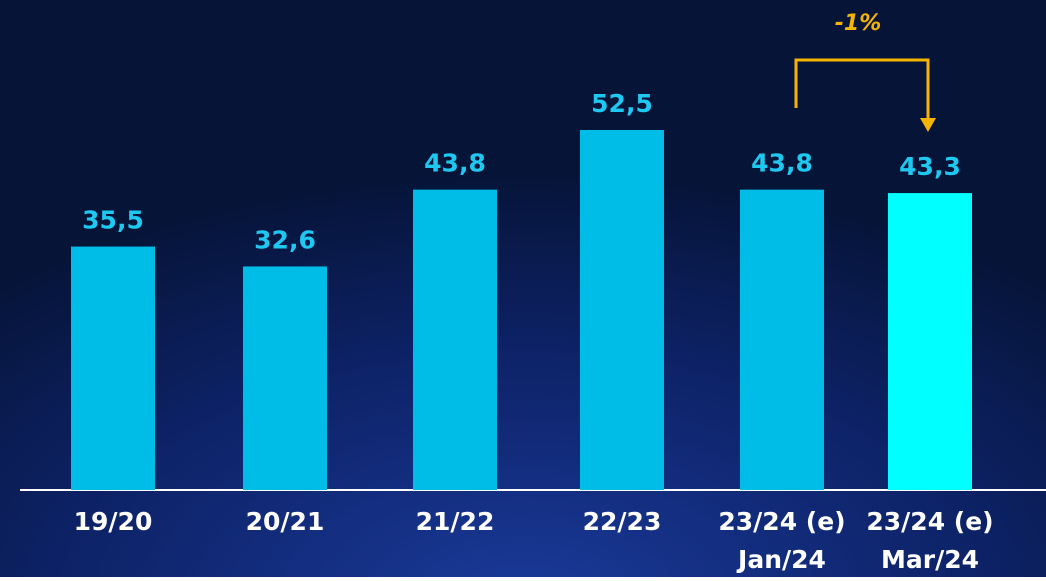 The image size is (1046, 581). I want to click on x-tick-label: 19/20, so click(113, 521).